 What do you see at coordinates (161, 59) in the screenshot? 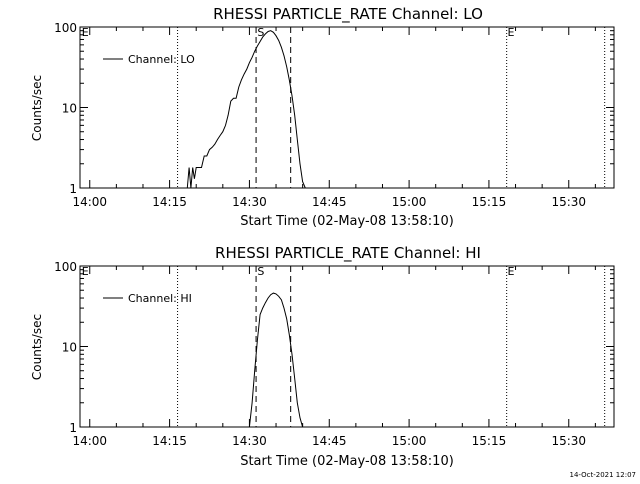
I see `legend-entry: Channel: LO` at bounding box center [161, 59].